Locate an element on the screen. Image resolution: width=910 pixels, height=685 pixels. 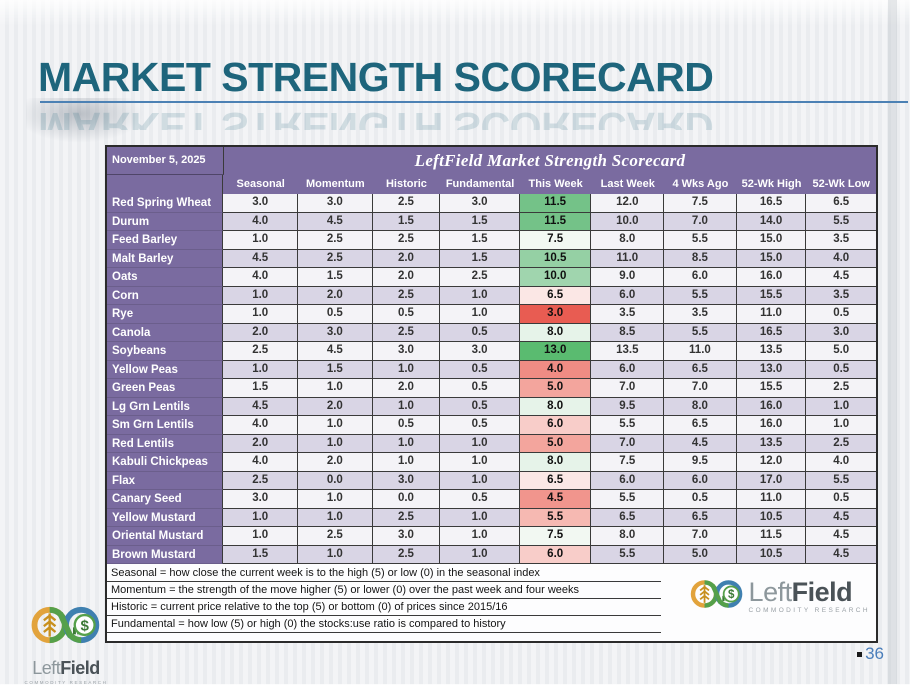
brand-tagline: COMMODITY RESEARCH is located at coordinates (66, 682).